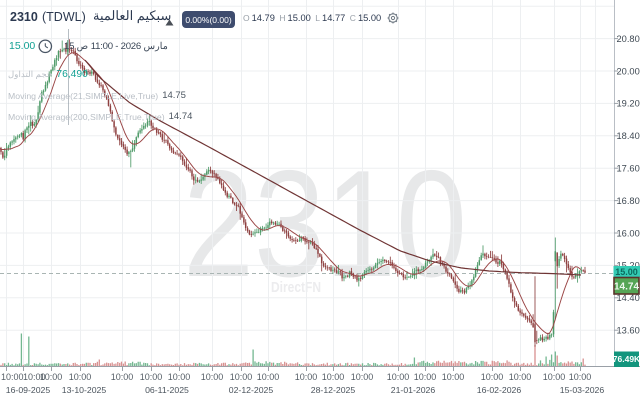 Image resolution: width=640 pixels, height=400 pixels. What do you see at coordinates (626, 287) in the screenshot?
I see `svg-text: 14.74` at bounding box center [626, 287].